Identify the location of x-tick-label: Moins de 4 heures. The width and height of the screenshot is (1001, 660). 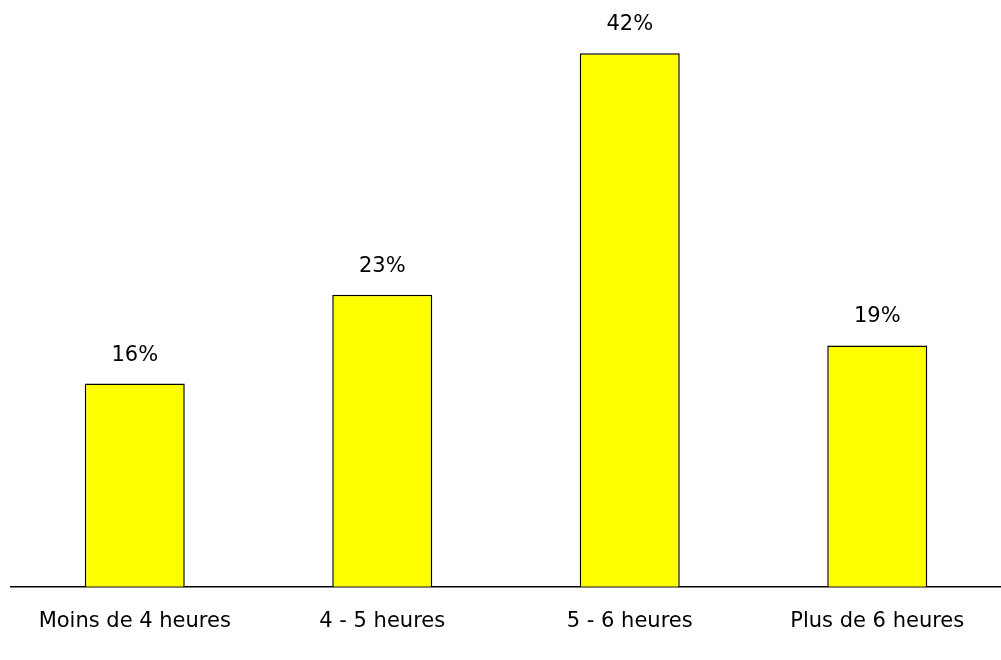
(134, 619).